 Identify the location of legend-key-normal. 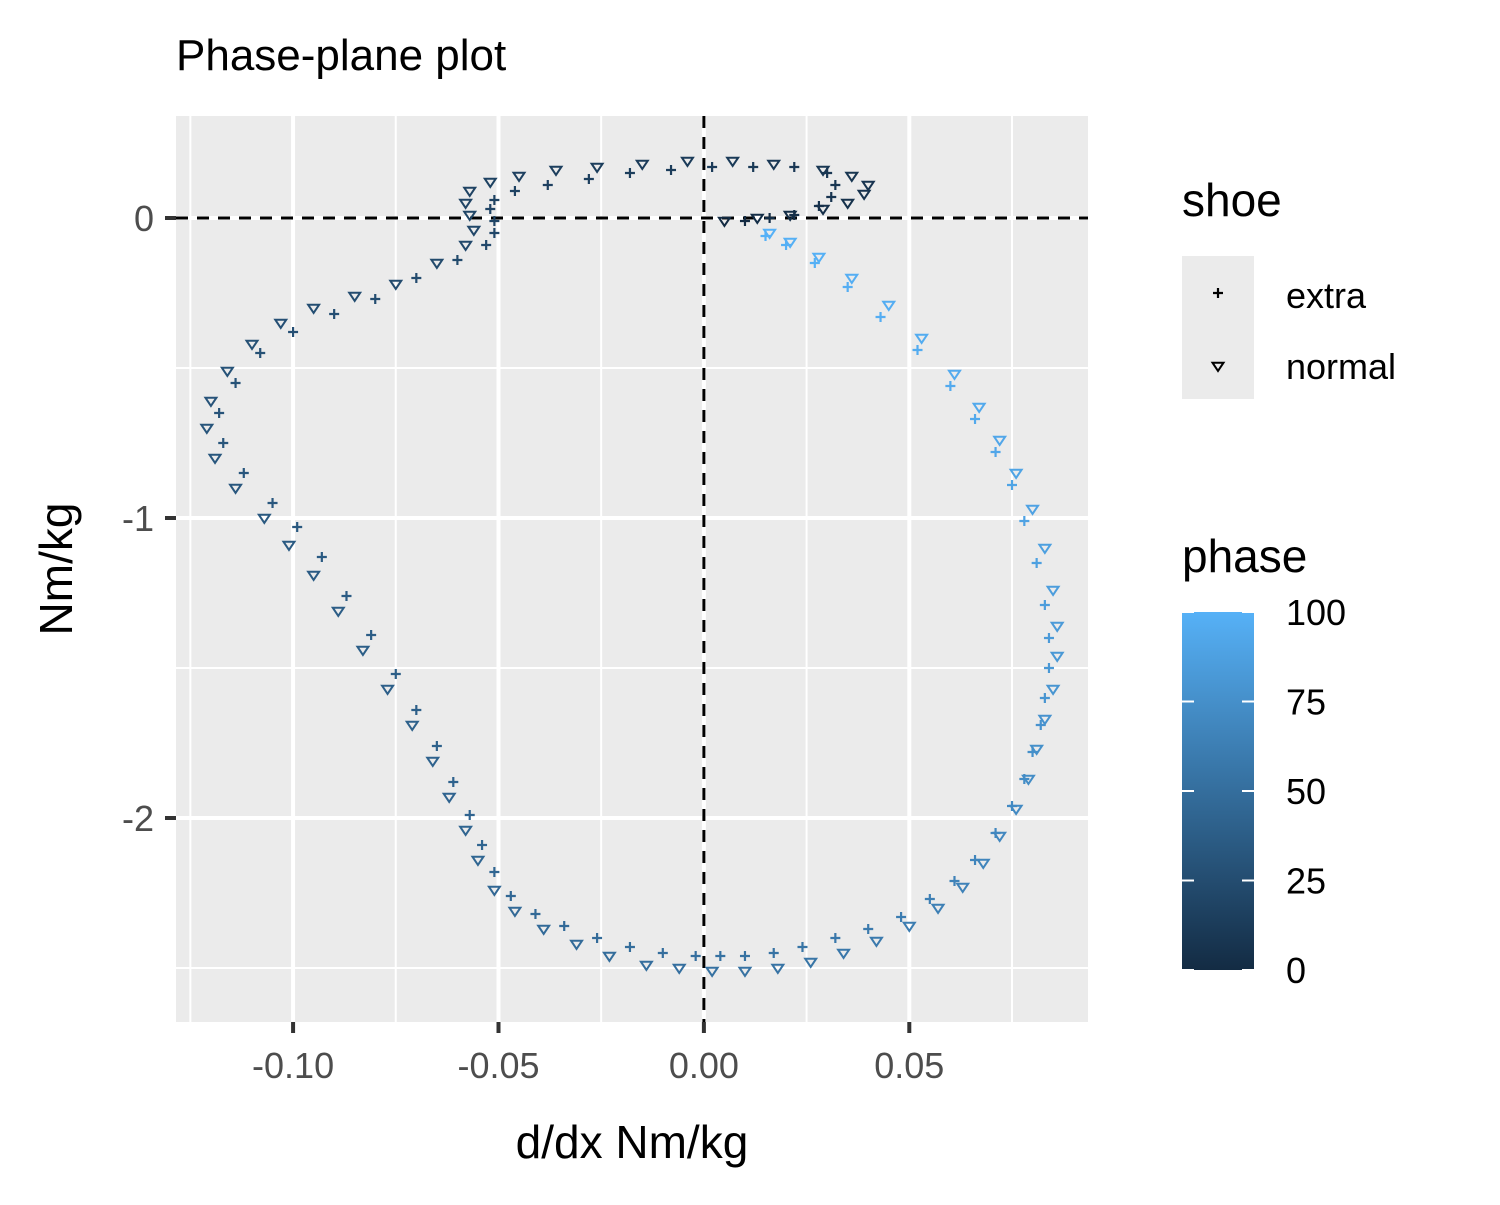
(1218, 367).